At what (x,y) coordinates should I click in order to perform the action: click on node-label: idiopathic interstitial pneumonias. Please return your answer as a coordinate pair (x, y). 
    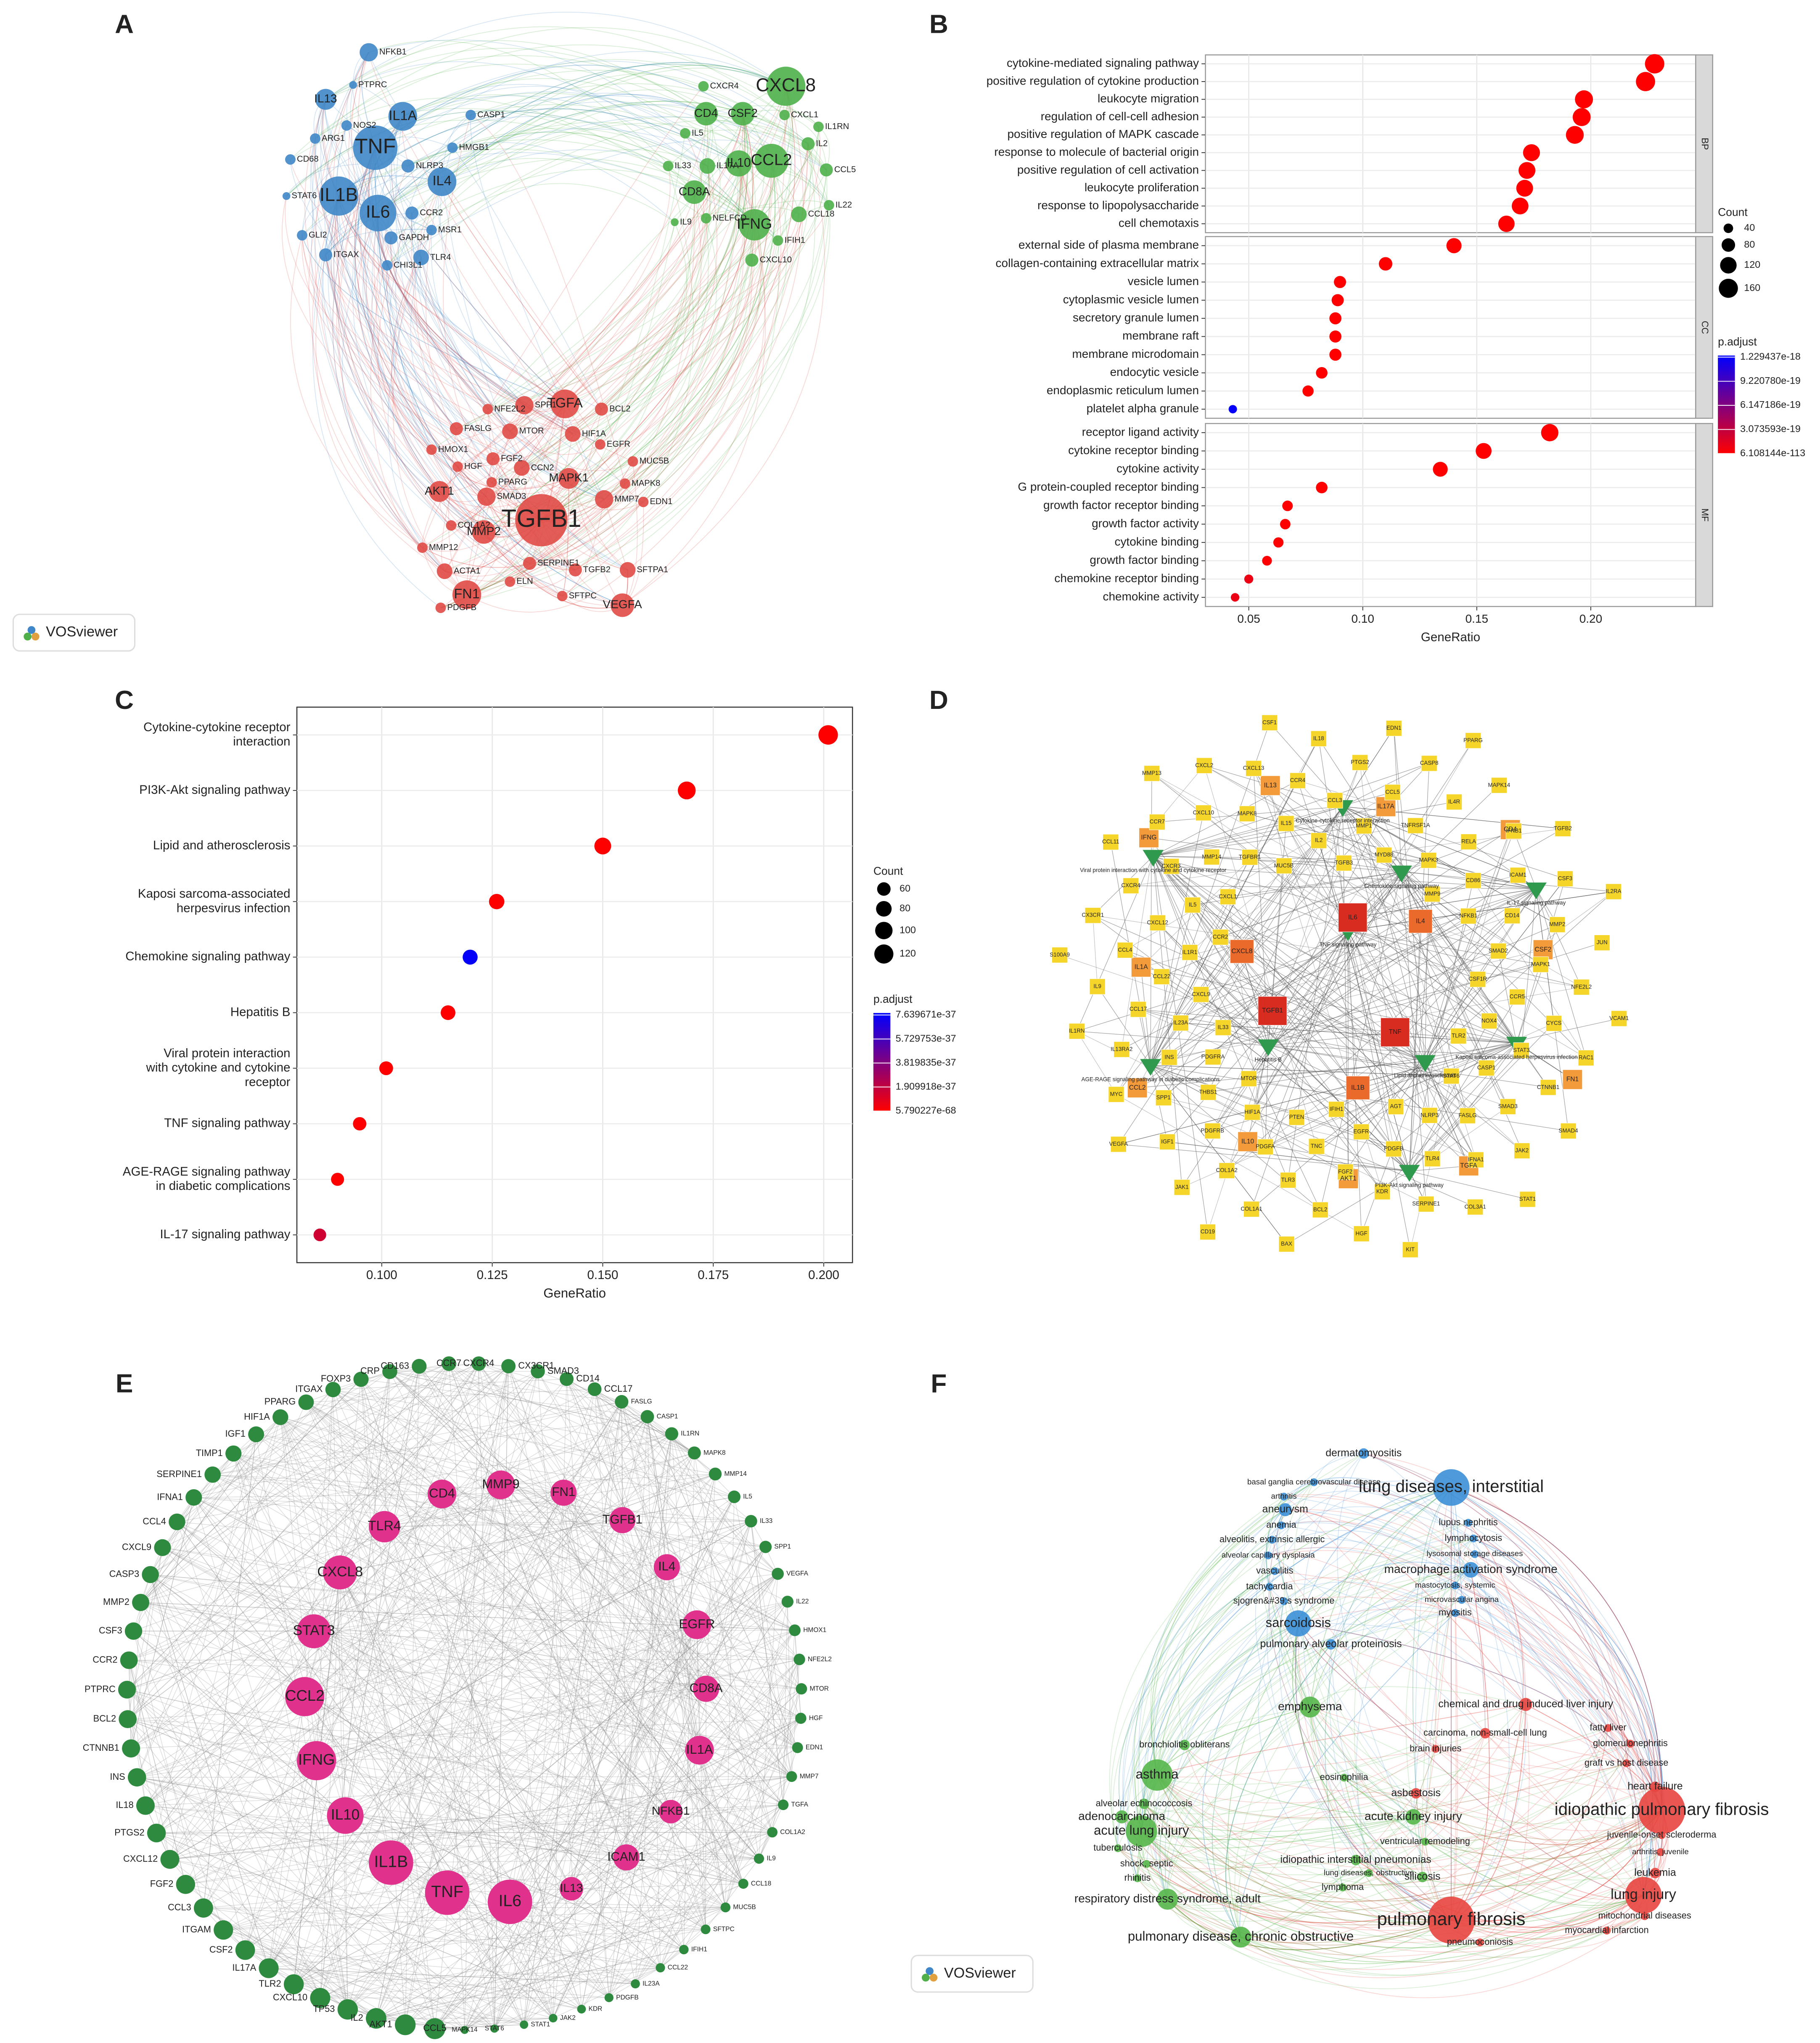
    Looking at the image, I should click on (1355, 1859).